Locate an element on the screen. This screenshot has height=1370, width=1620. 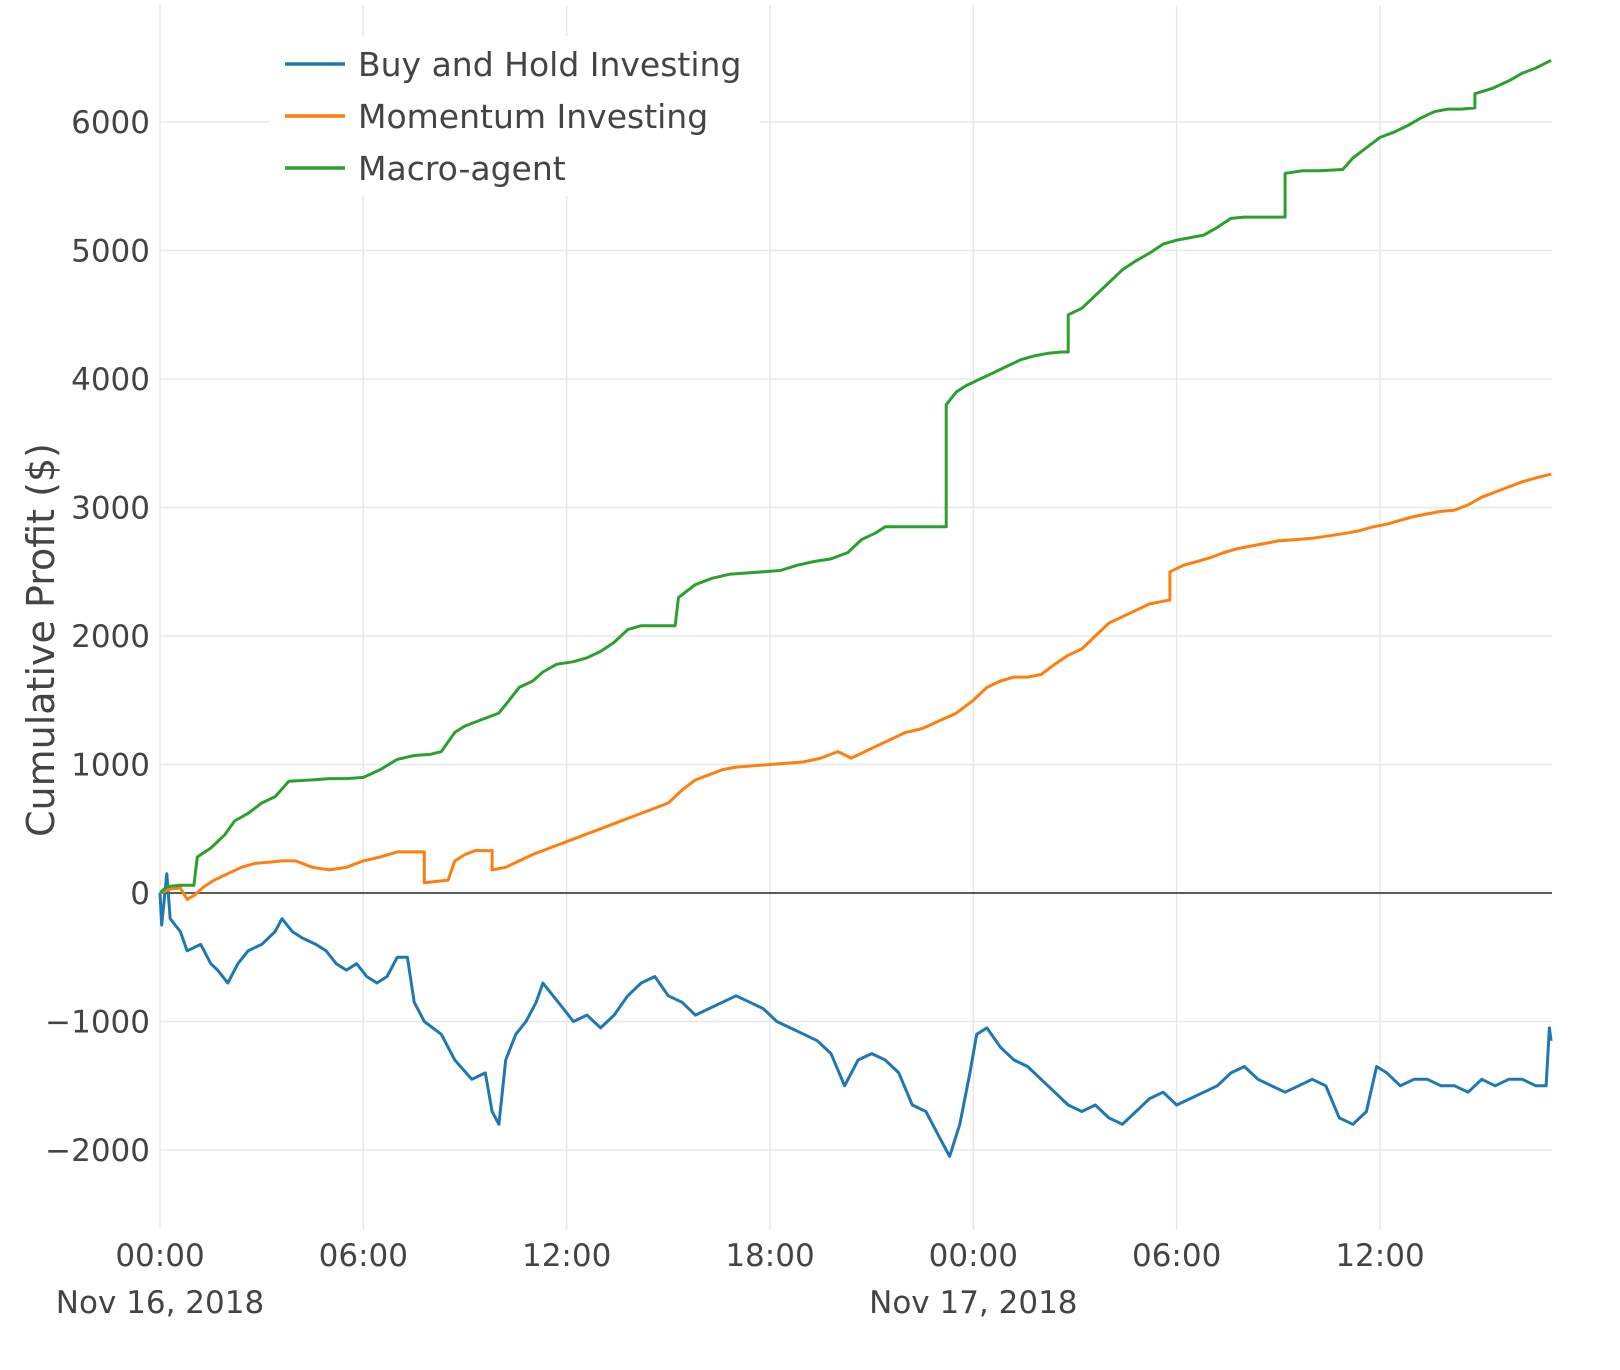
x-tick-date-label: Nov 16, 2018 is located at coordinates (160, 1303).